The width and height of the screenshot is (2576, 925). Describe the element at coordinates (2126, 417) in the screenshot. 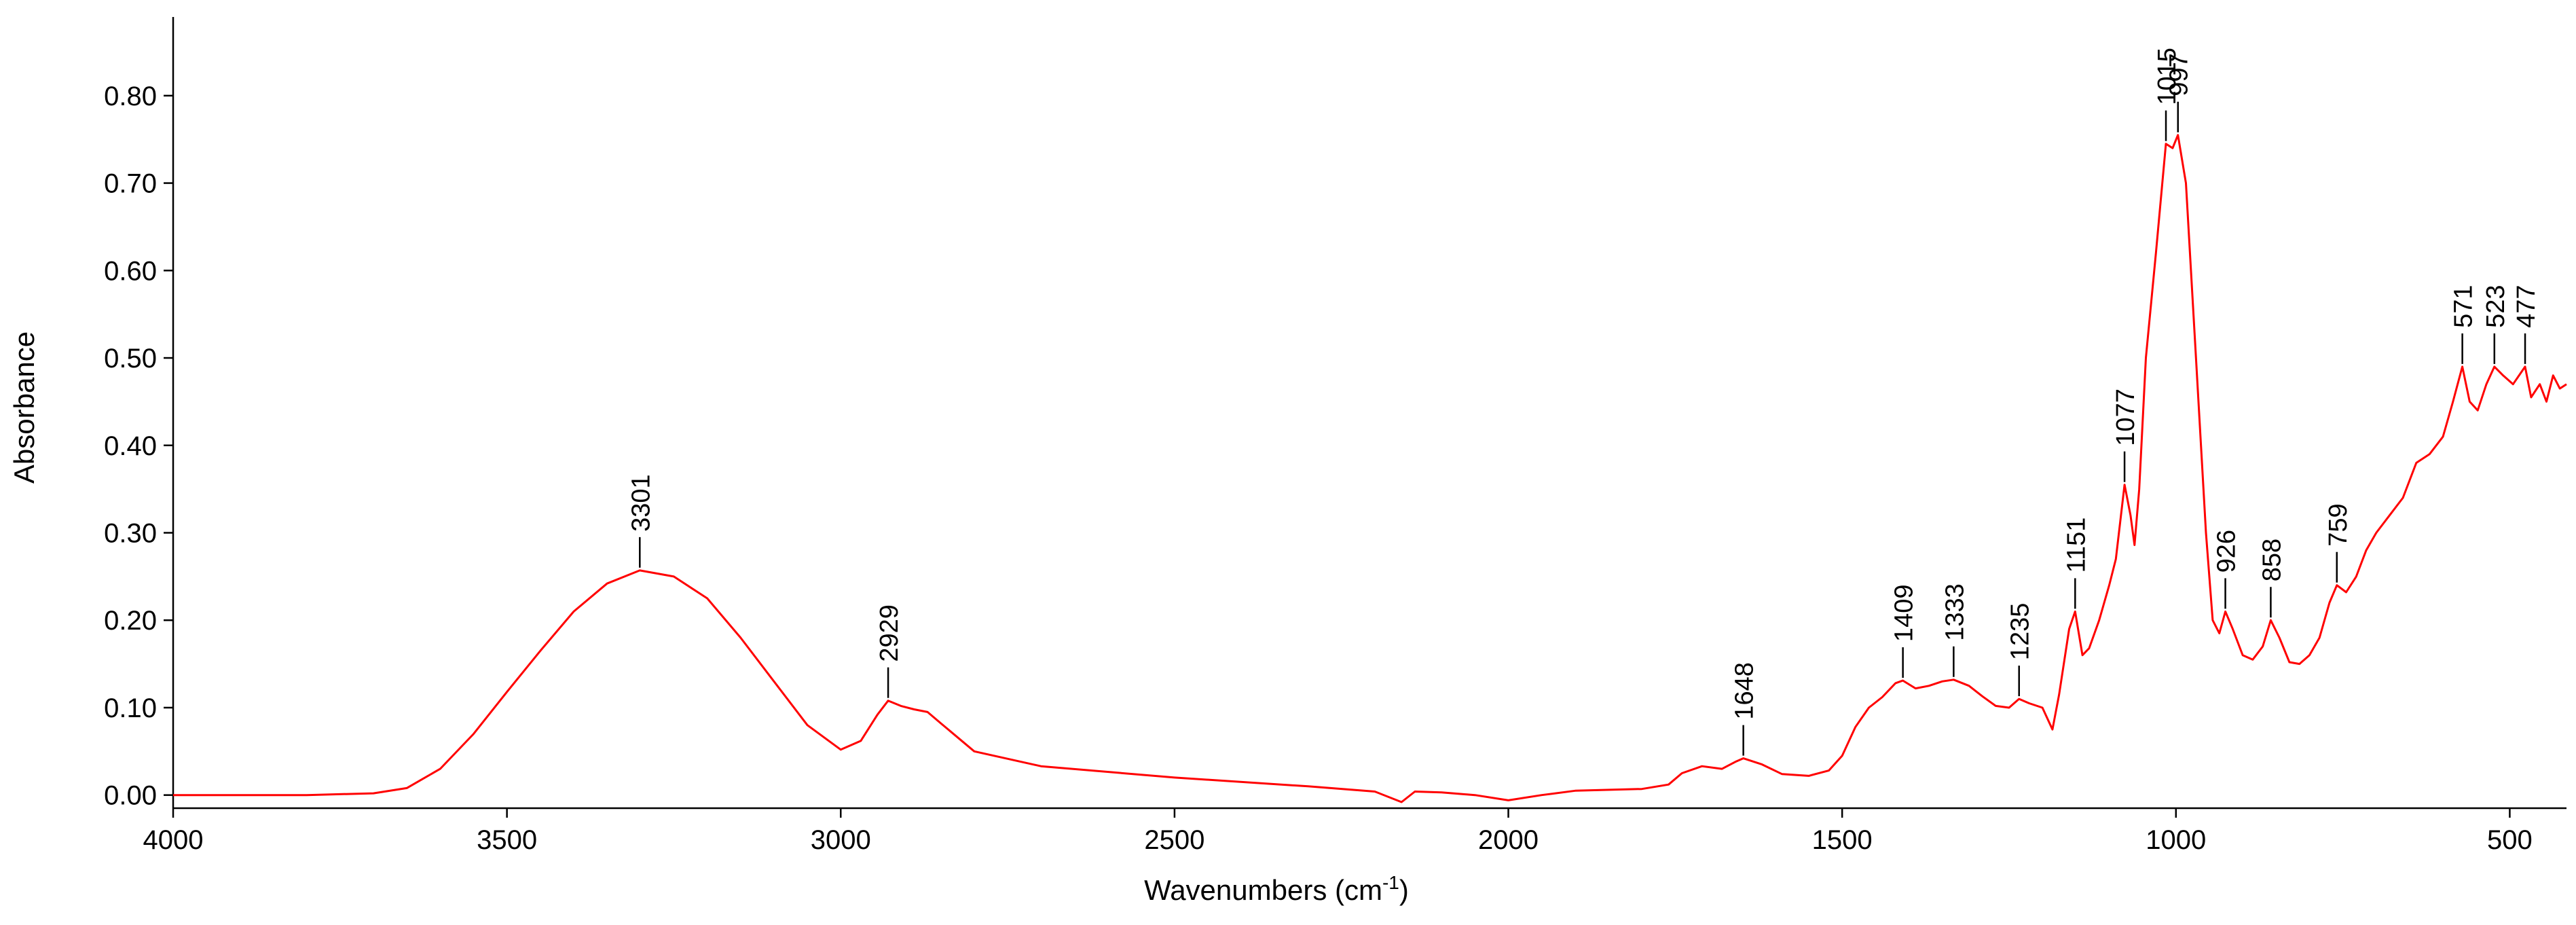

I see `peak-label: 1077` at that location.